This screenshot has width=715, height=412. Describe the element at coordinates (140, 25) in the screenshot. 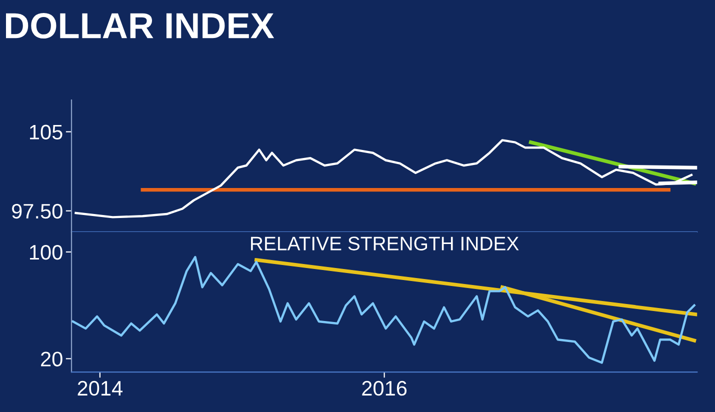

I see `chart-title: DOLLAR INDEX` at that location.